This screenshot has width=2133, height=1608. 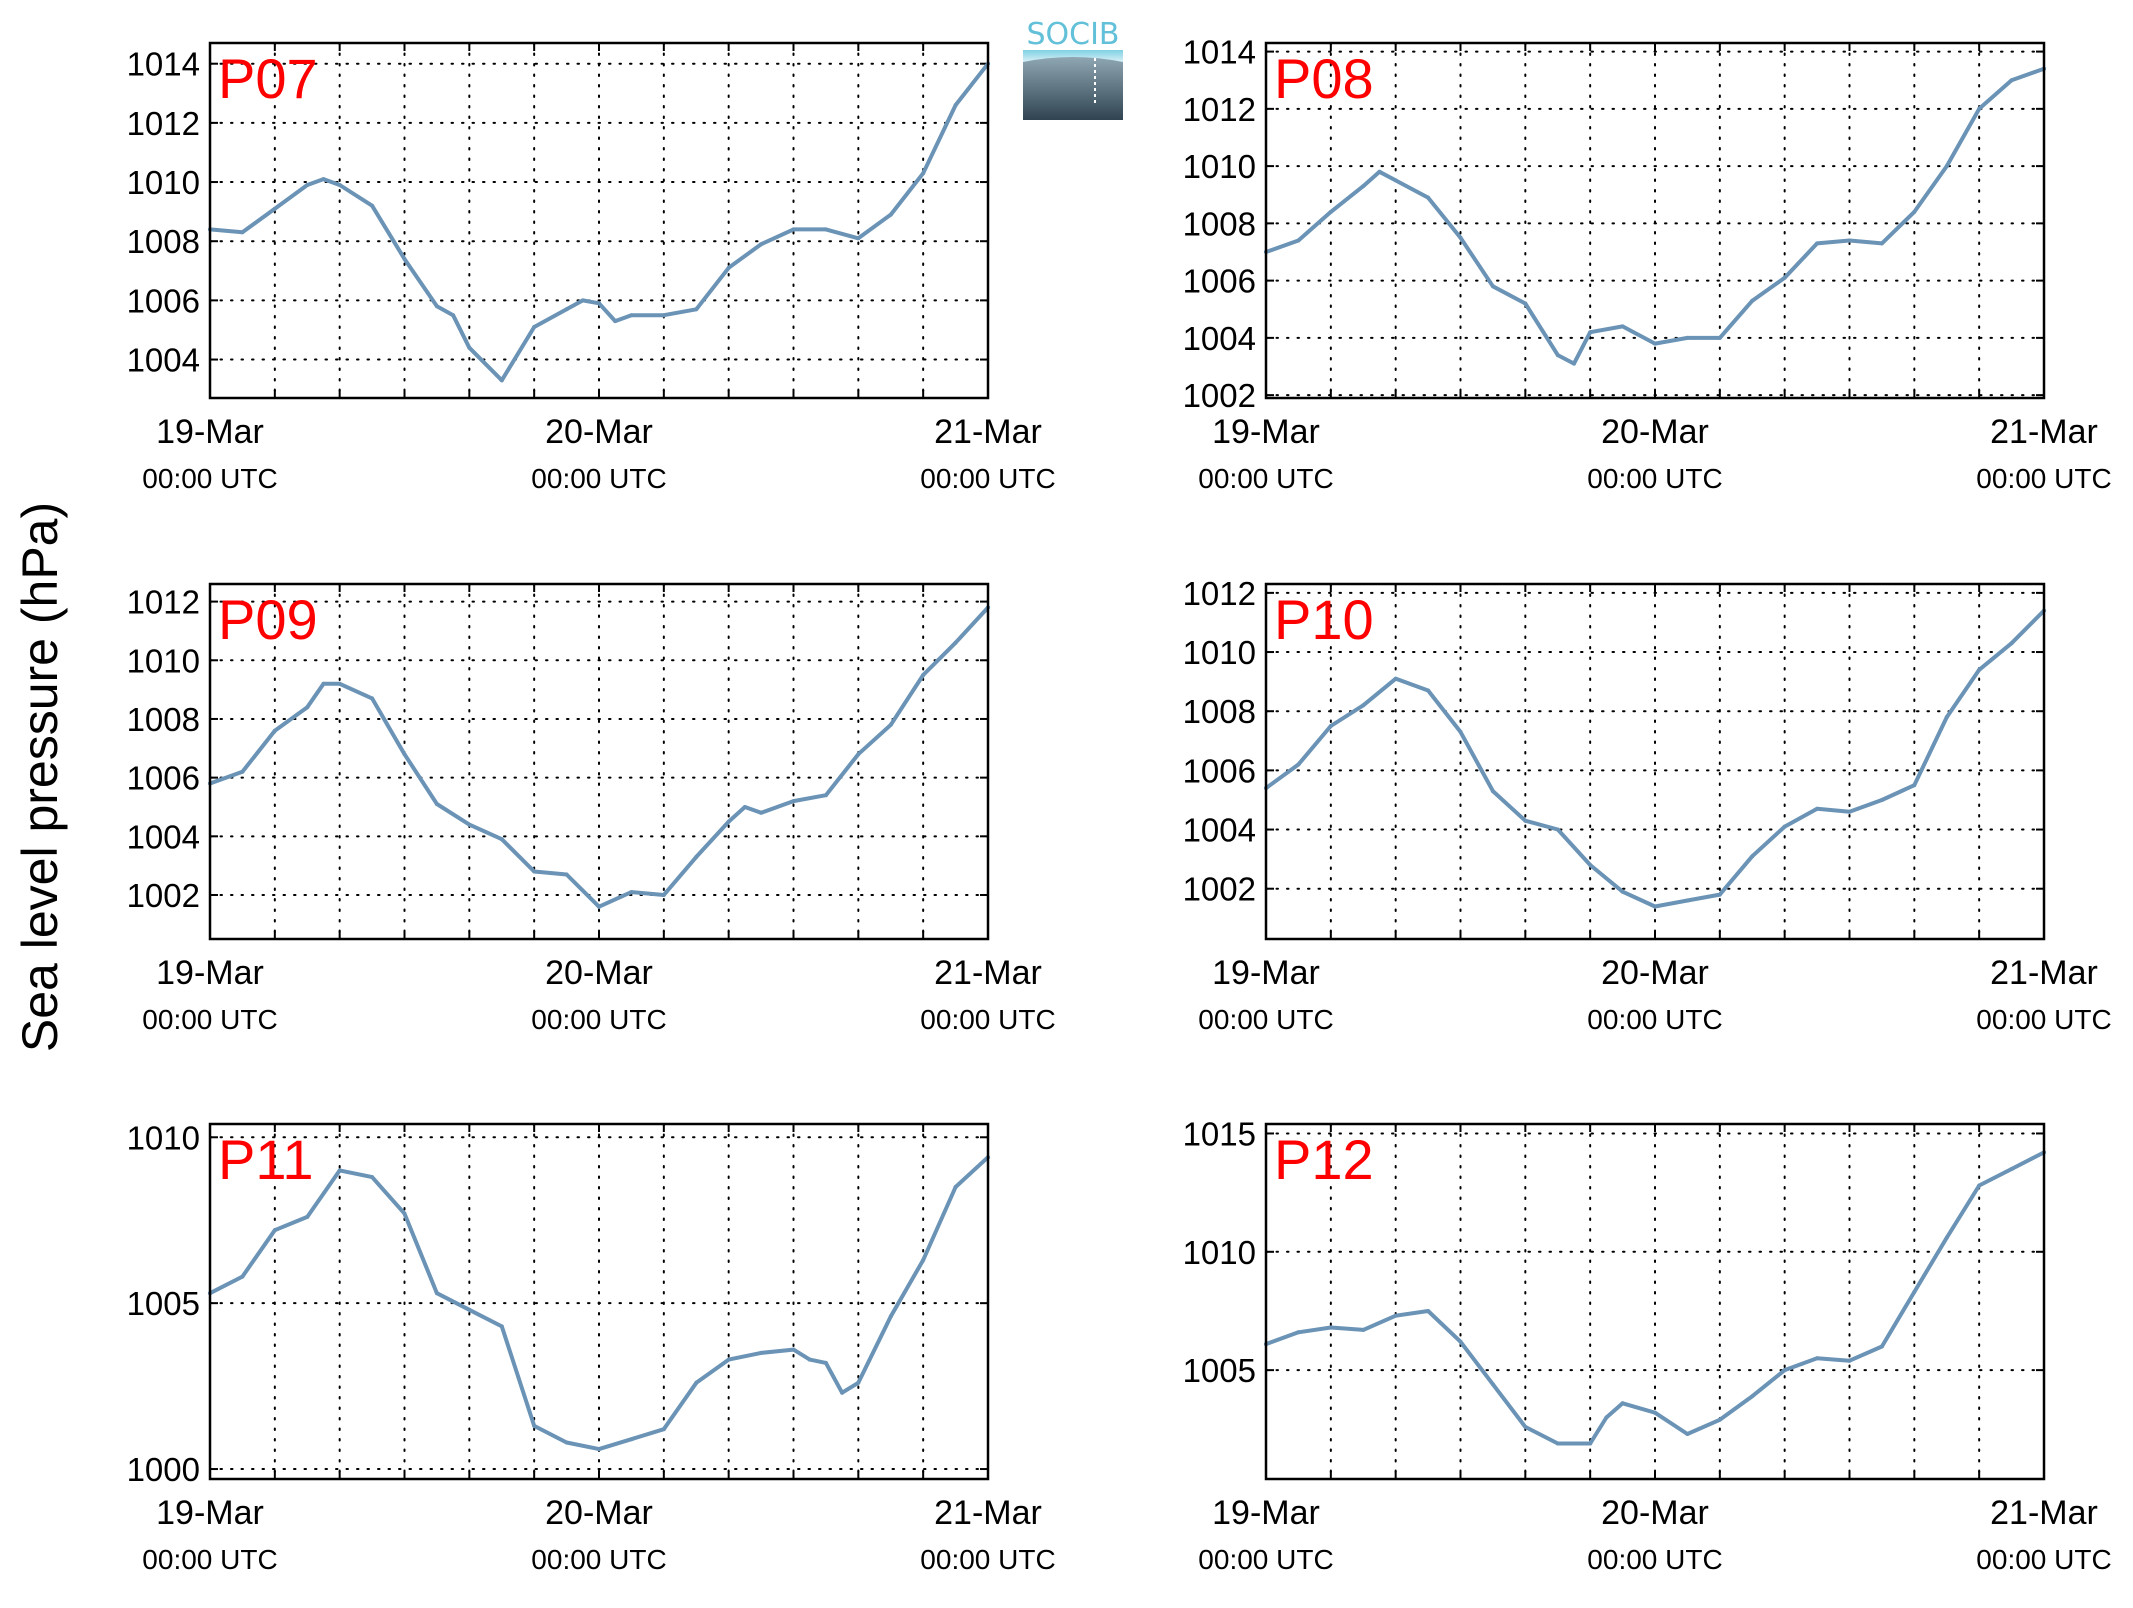 What do you see at coordinates (163, 1469) in the screenshot?
I see `y-tick-label: 1000` at bounding box center [163, 1469].